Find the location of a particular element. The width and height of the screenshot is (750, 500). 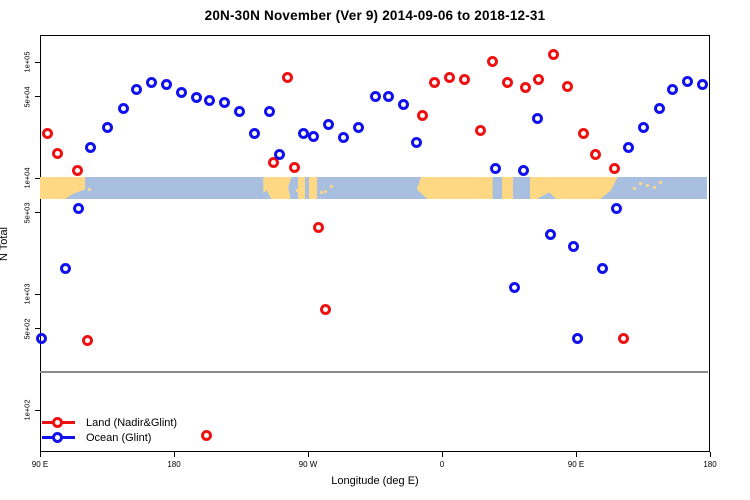

legend-marker-land is located at coordinates (57, 422).